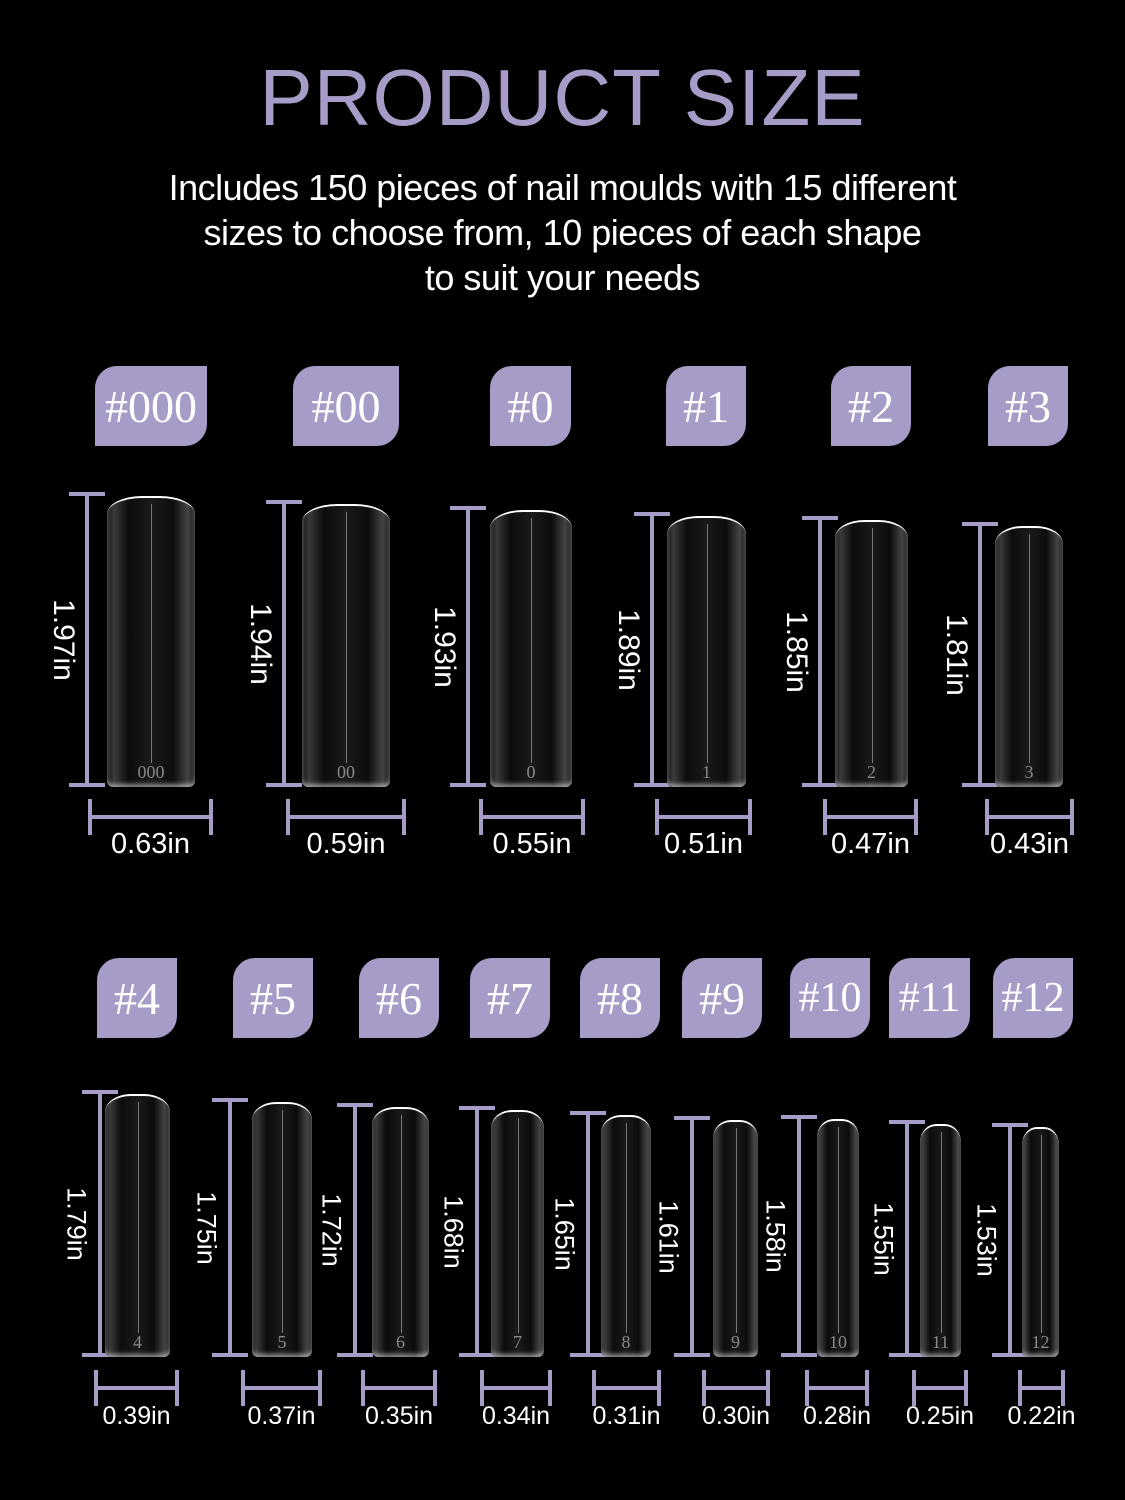 Image resolution: width=1125 pixels, height=1500 pixels. What do you see at coordinates (510, 998) in the screenshot?
I see `size-tag: #7` at bounding box center [510, 998].